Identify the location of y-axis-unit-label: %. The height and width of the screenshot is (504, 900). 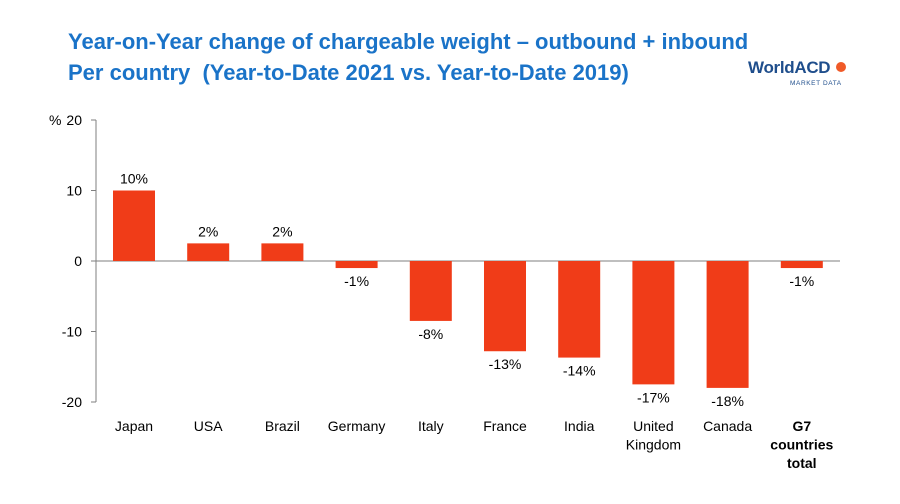
(55, 120).